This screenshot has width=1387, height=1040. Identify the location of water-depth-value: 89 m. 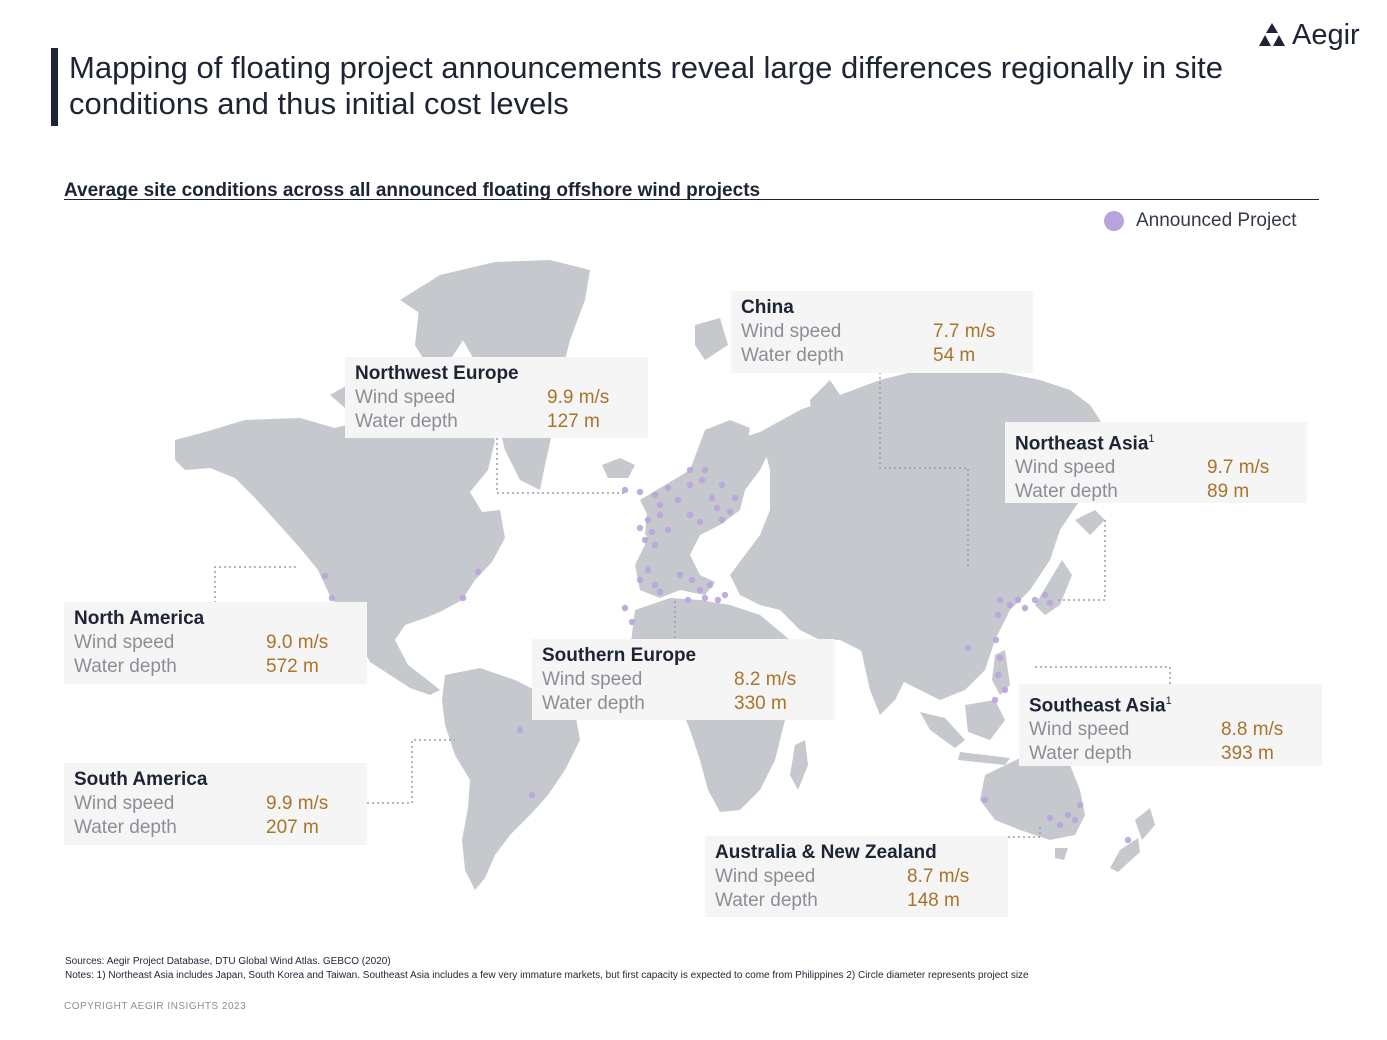
(1228, 492).